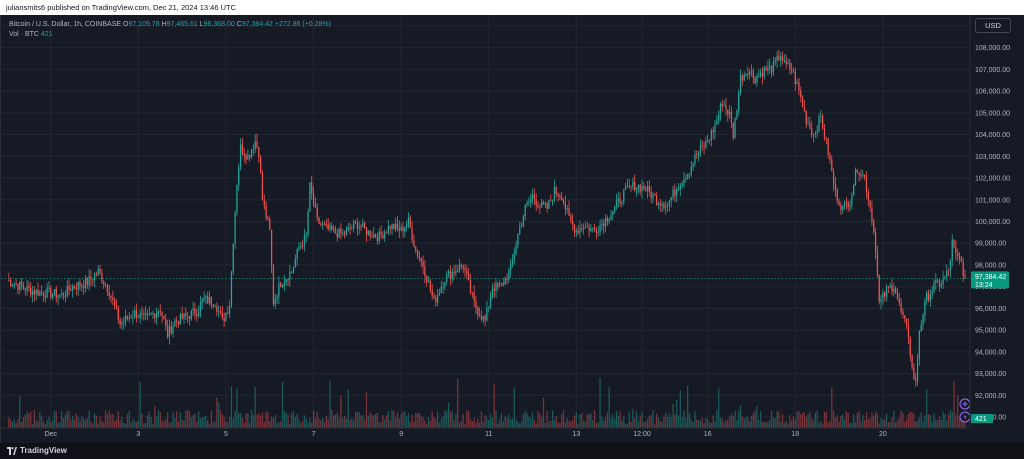 The image size is (1024, 459). Describe the element at coordinates (170, 35) in the screenshot. I see `volume-row: Vol · BTC 421` at that location.